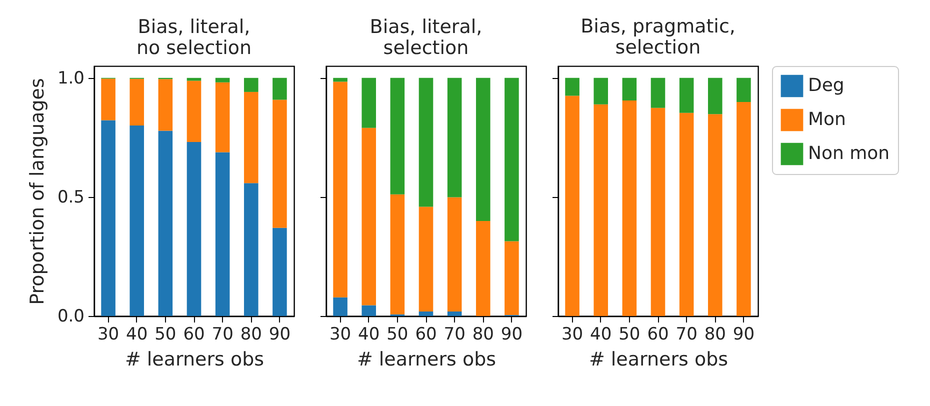  I want to click on y-tick-label: 0.5, so click(70, 197).